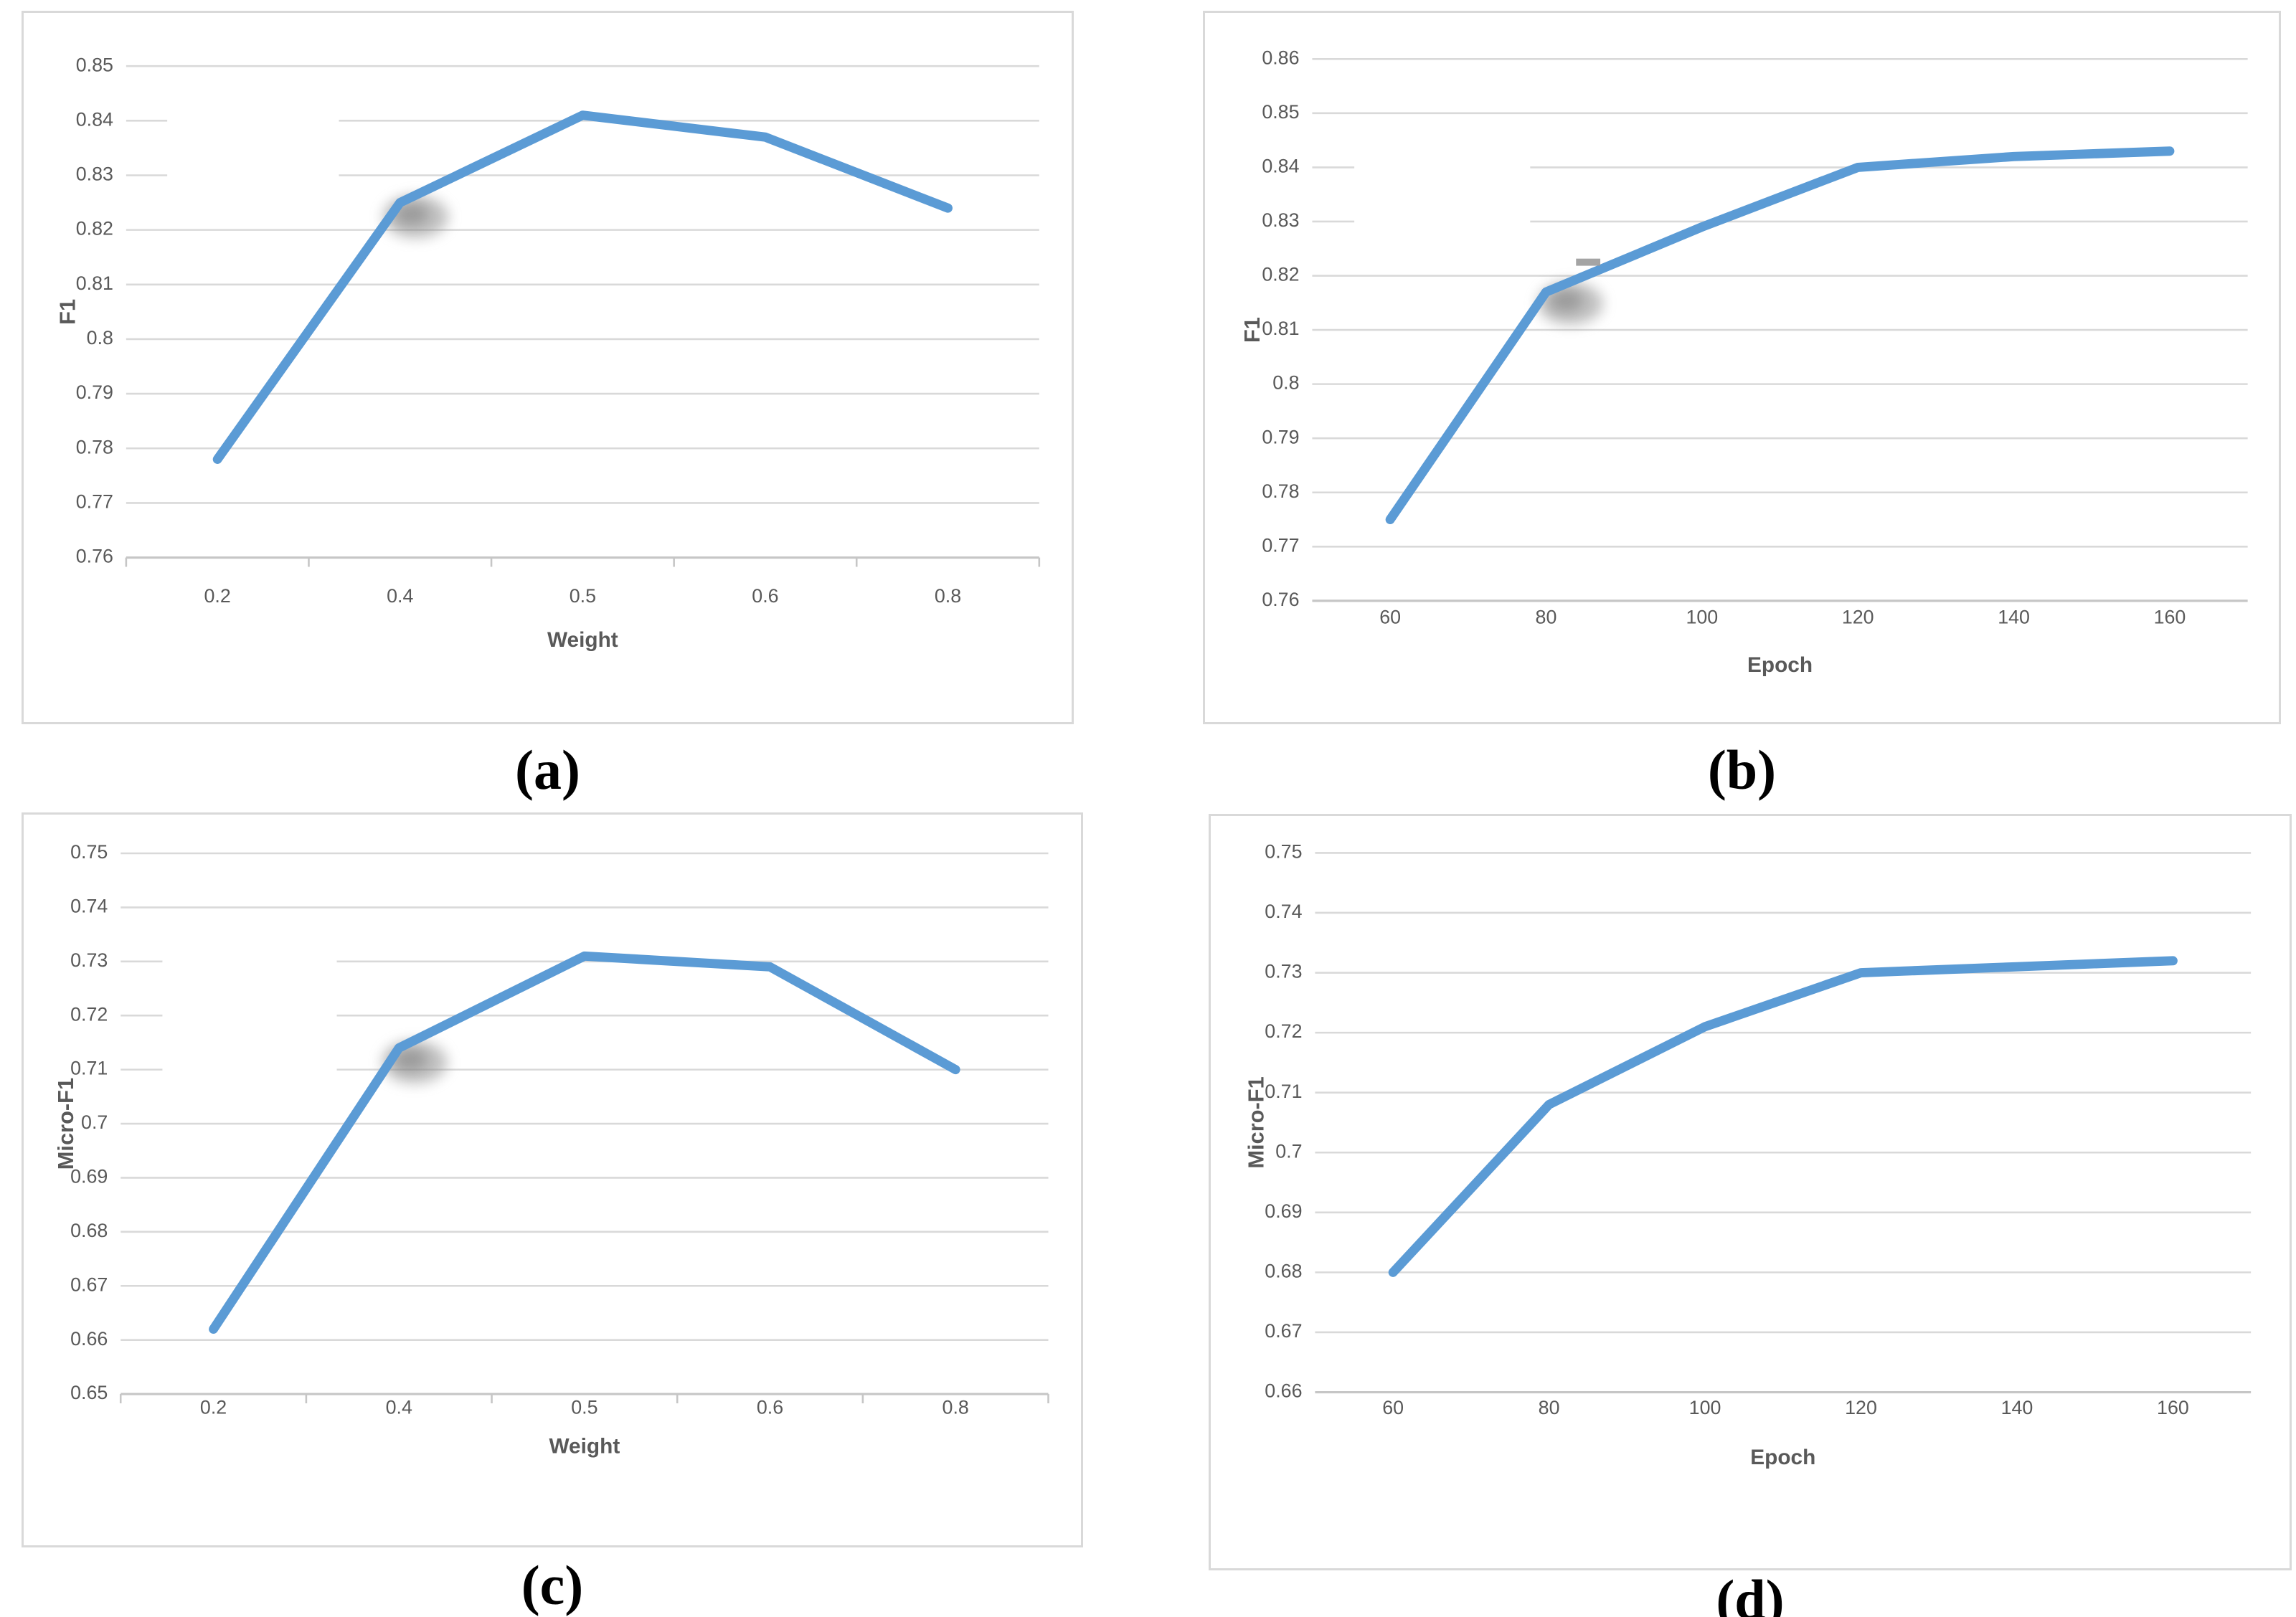 The image size is (2296, 1617). What do you see at coordinates (547, 770) in the screenshot?
I see `caption-a: (a)` at bounding box center [547, 770].